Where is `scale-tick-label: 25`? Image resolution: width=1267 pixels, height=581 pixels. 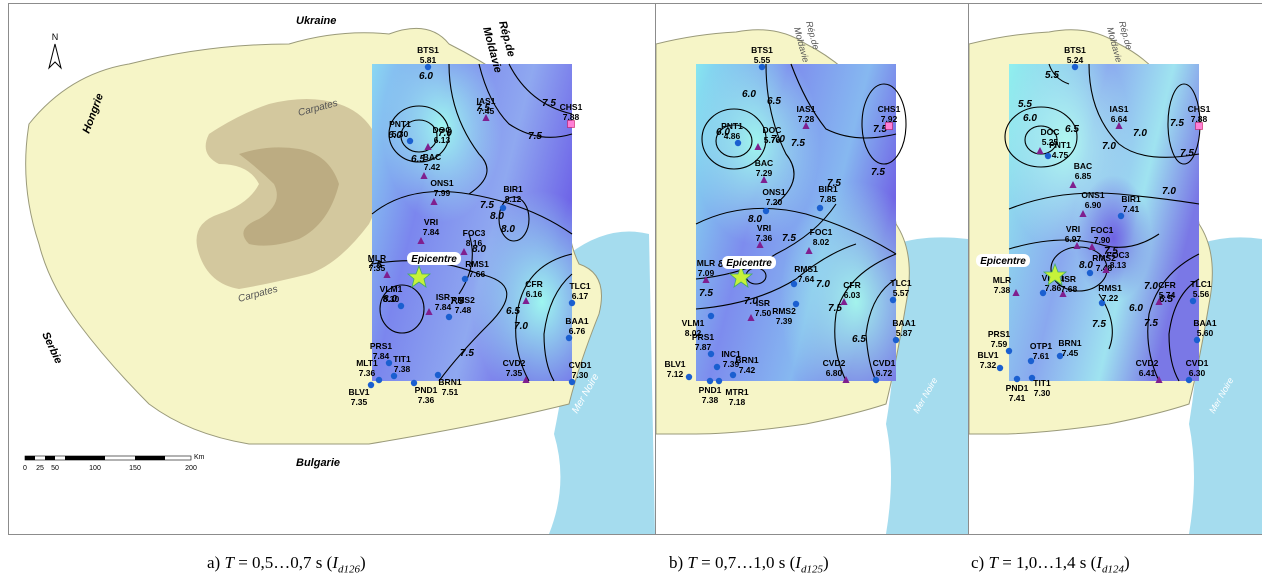 scale-tick-label: 25 is located at coordinates (40, 468).